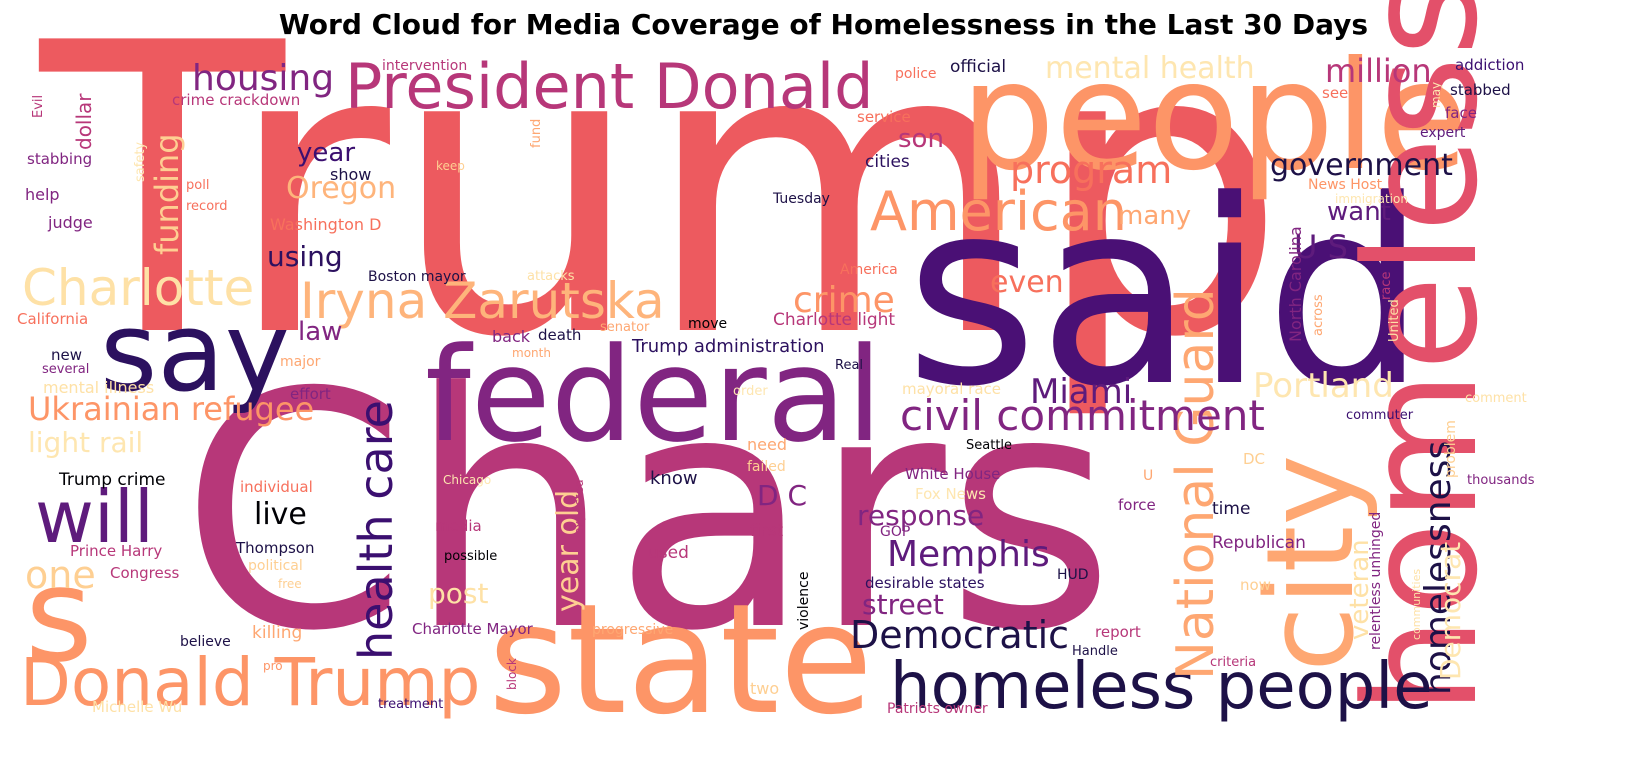  What do you see at coordinates (42, 194) in the screenshot?
I see `word-help: help` at bounding box center [42, 194].